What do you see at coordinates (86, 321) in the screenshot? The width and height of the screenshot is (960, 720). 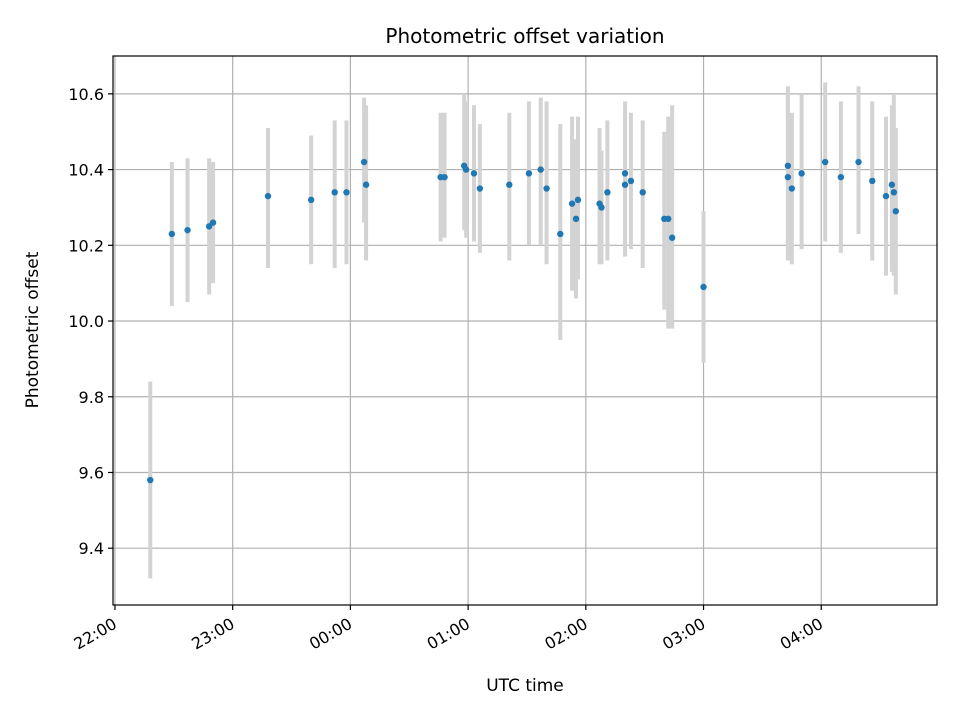 I see `y-tick-label: 10.0` at bounding box center [86, 321].